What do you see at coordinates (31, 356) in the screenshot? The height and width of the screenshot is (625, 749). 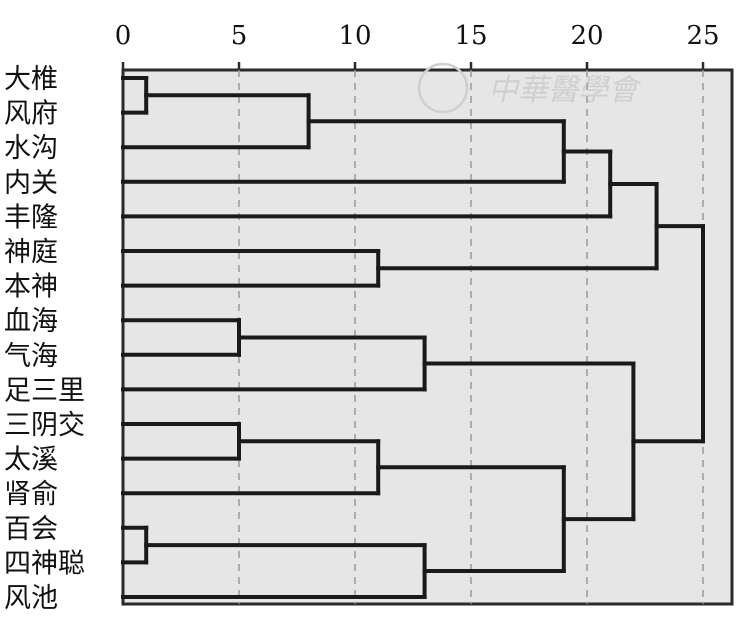 I see `leaf-label: 气海` at bounding box center [31, 356].